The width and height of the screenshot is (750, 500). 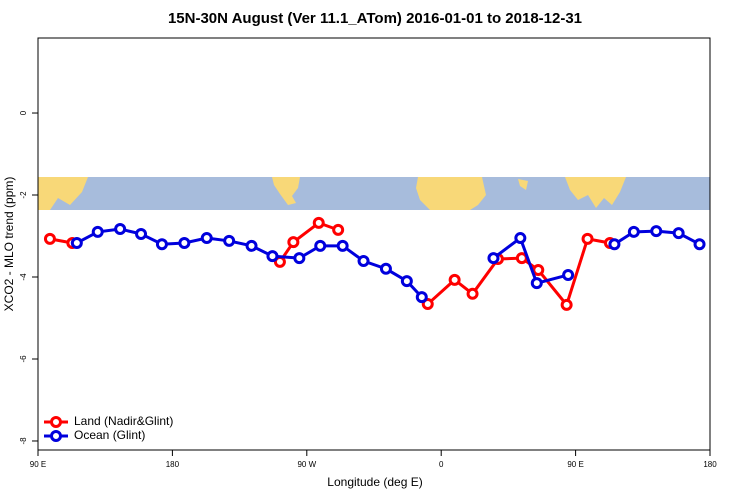 I want to click on y-tick-label: -4, so click(x=23, y=277).